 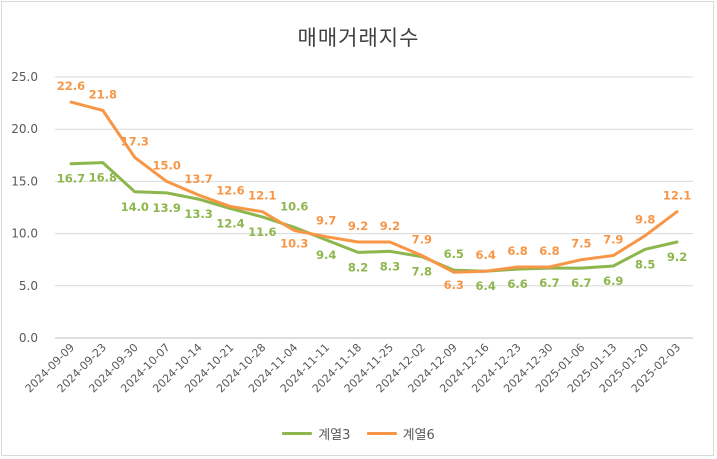 I want to click on data-label-series-3: 8.3, so click(x=390, y=266).